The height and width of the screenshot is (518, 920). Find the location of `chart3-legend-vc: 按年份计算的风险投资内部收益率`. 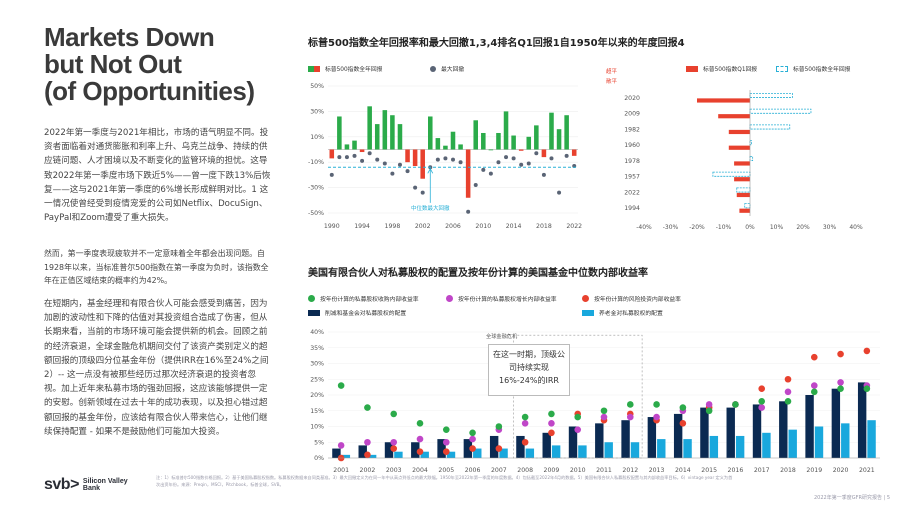

chart3-legend-vc: 按年份计算的风险投资内部收益率 is located at coordinates (631, 298).